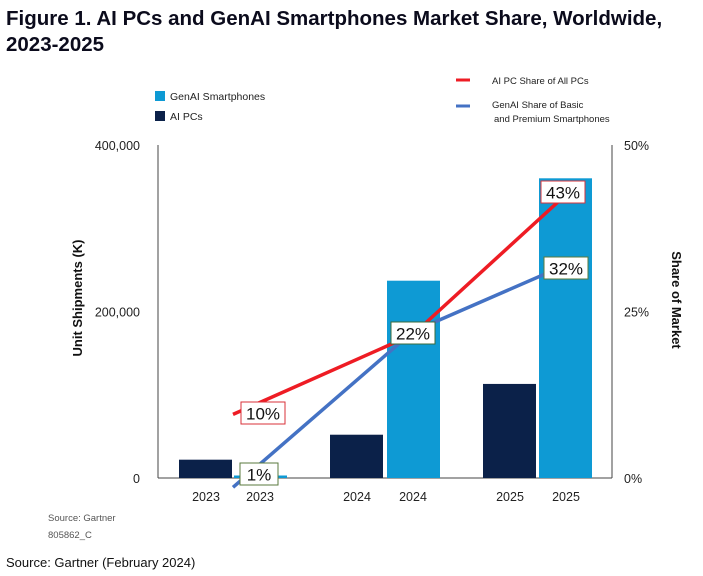 Image resolution: width=703 pixels, height=576 pixels. Describe the element at coordinates (538, 105) in the screenshot. I see `legend-genai-share-label: GenAI Share of Basic` at that location.